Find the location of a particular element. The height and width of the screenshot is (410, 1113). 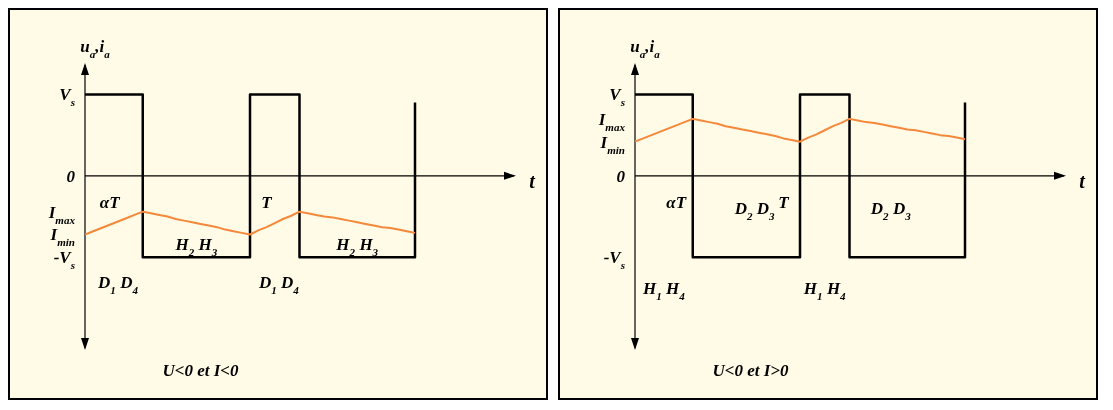

text: U<0 et I>0 is located at coordinates (751, 370).